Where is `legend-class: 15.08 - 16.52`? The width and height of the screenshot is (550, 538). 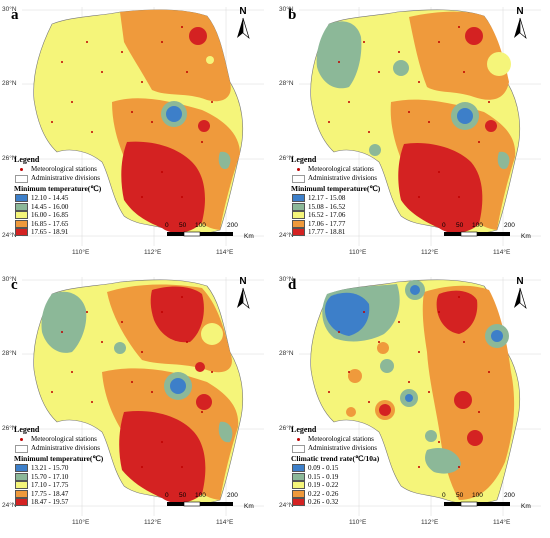
legend-class: 15.08 - 16.52 is located at coordinates (327, 206).